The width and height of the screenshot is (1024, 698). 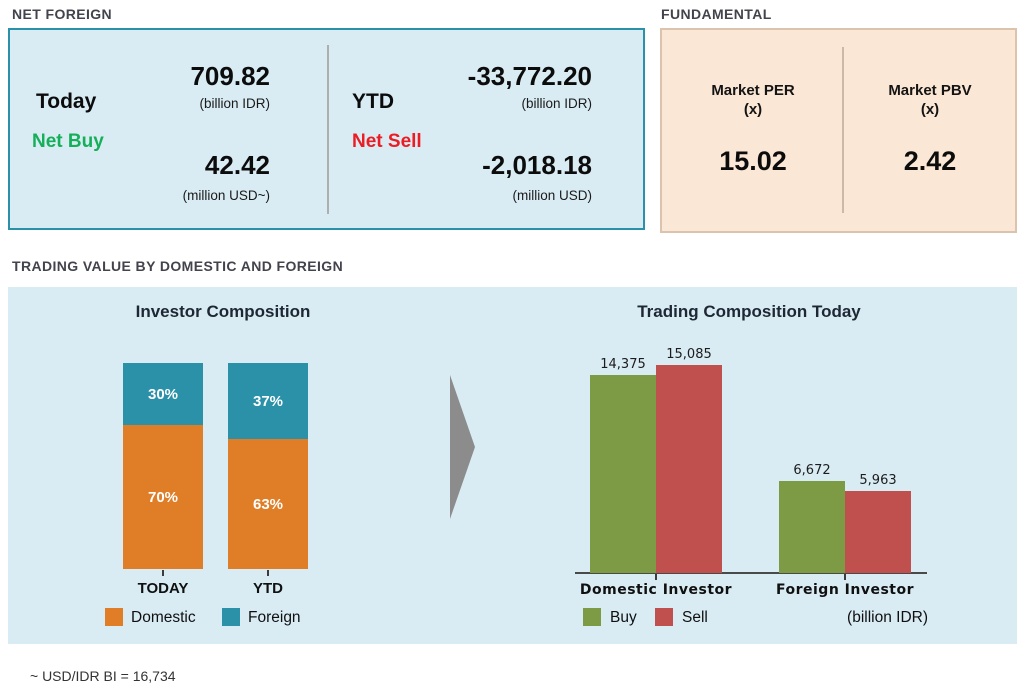 What do you see at coordinates (387, 141) in the screenshot?
I see `net-sell-badge: Net Sell` at bounding box center [387, 141].